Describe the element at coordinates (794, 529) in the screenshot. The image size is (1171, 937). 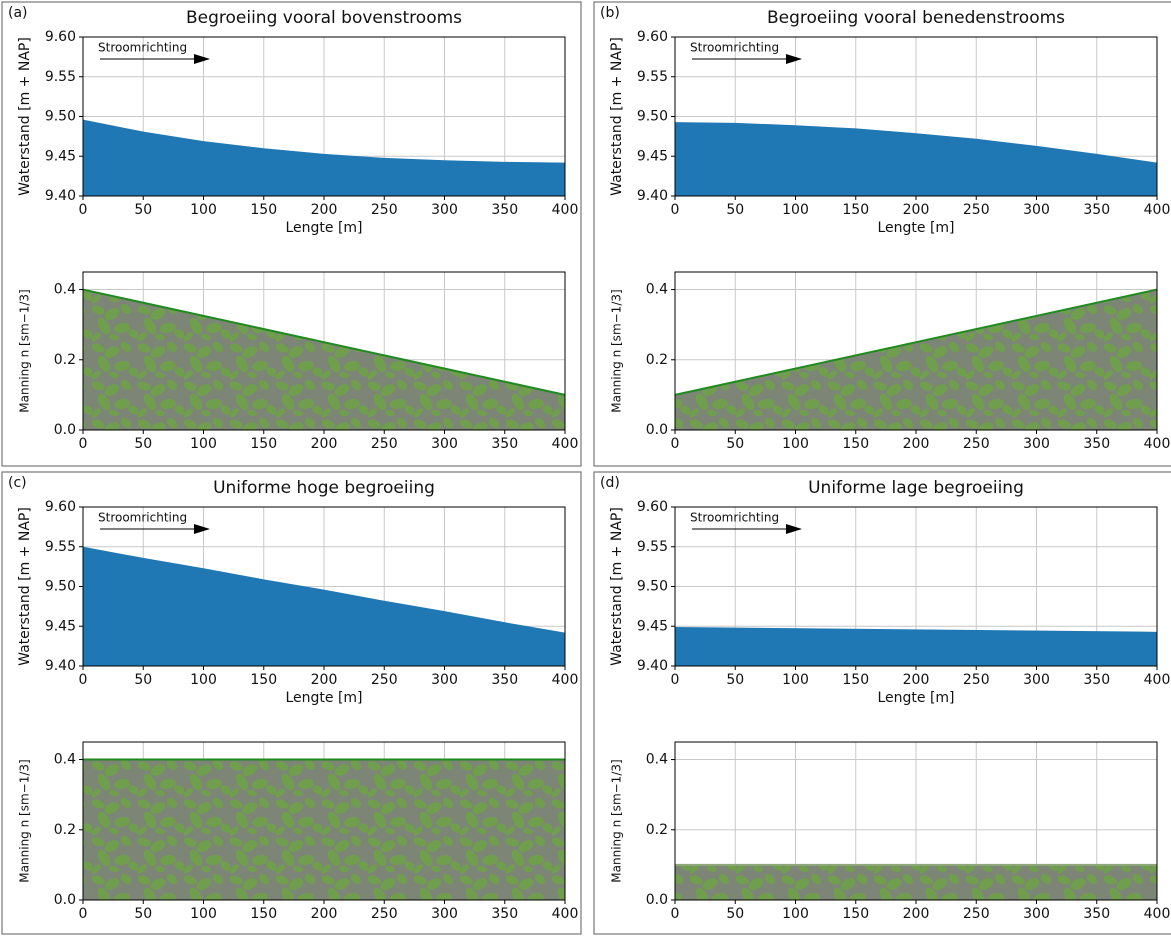
I see `arrow-head` at that location.